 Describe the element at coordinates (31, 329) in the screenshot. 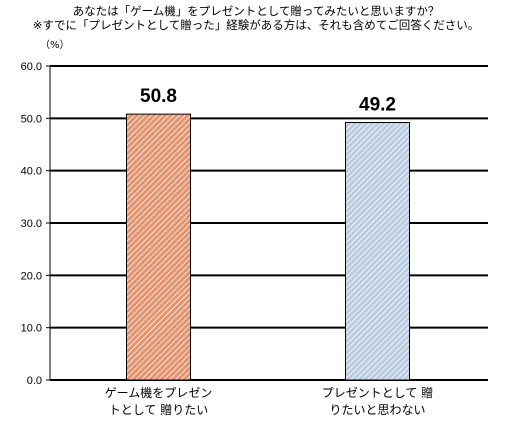

I see `y-tick-label: 10.0` at that location.